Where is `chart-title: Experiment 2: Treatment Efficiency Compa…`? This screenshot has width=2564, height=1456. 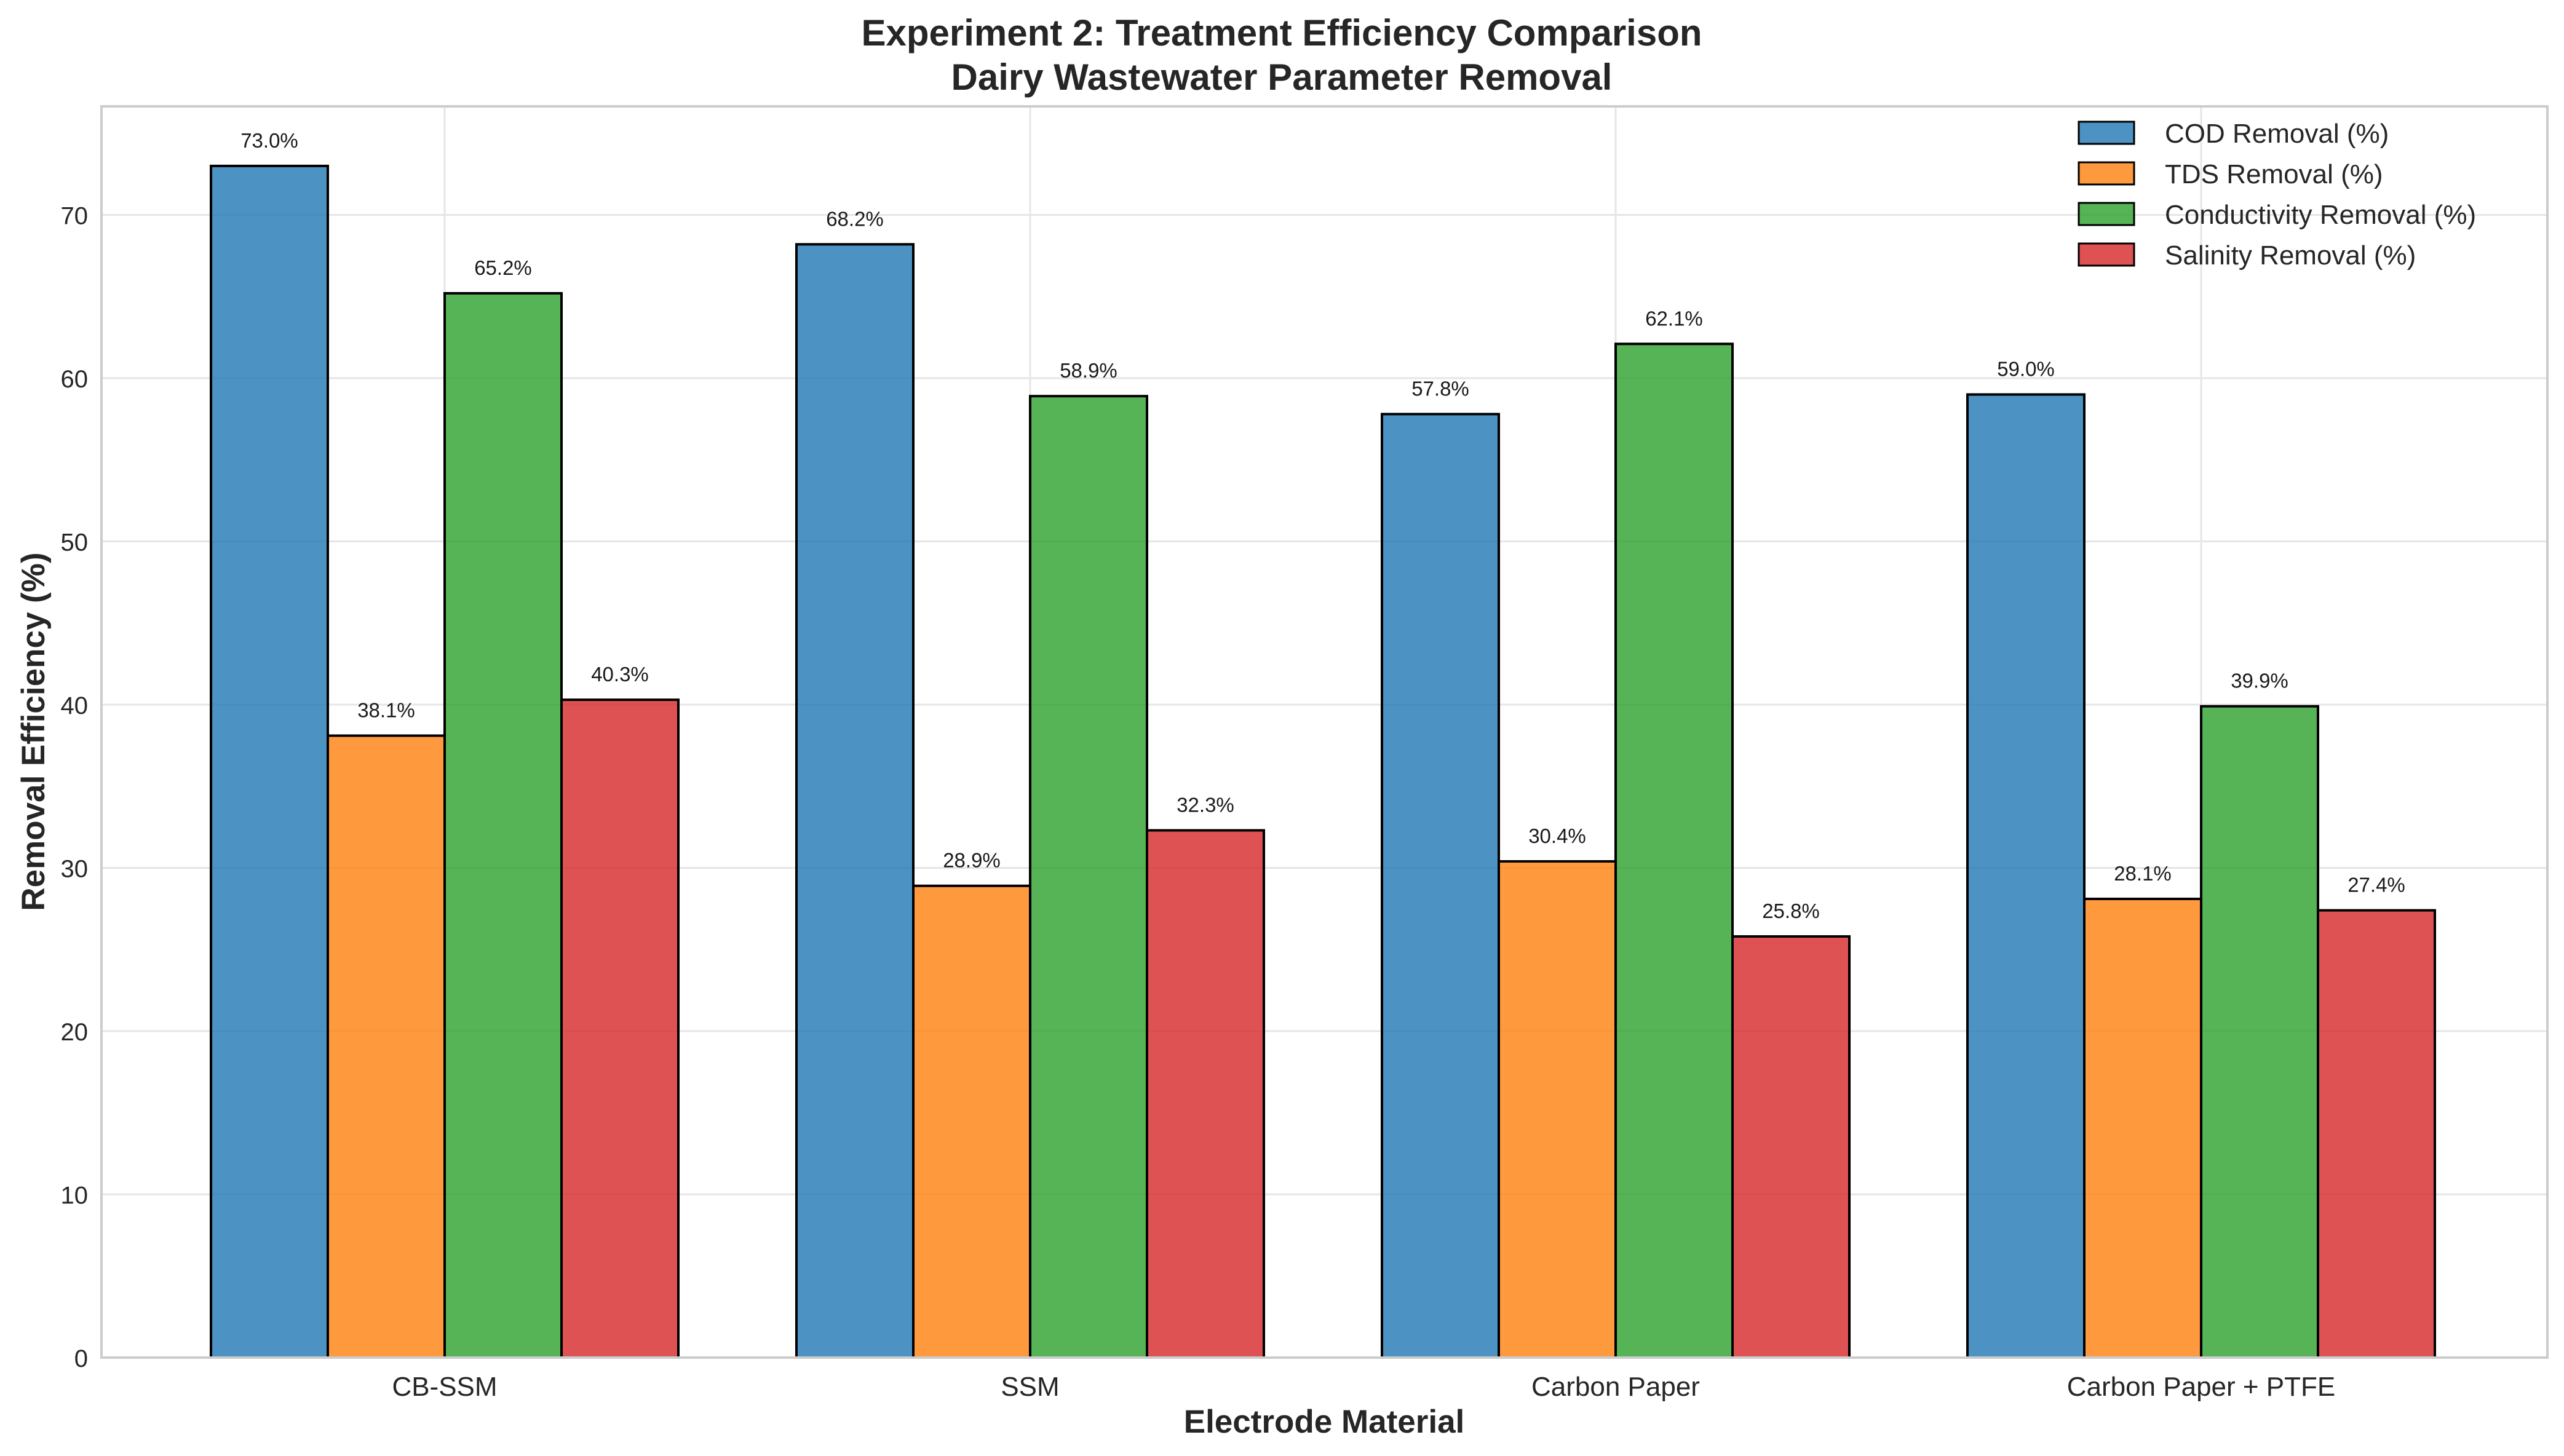 chart-title: Experiment 2: Treatment Efficiency Compa… is located at coordinates (1282, 32).